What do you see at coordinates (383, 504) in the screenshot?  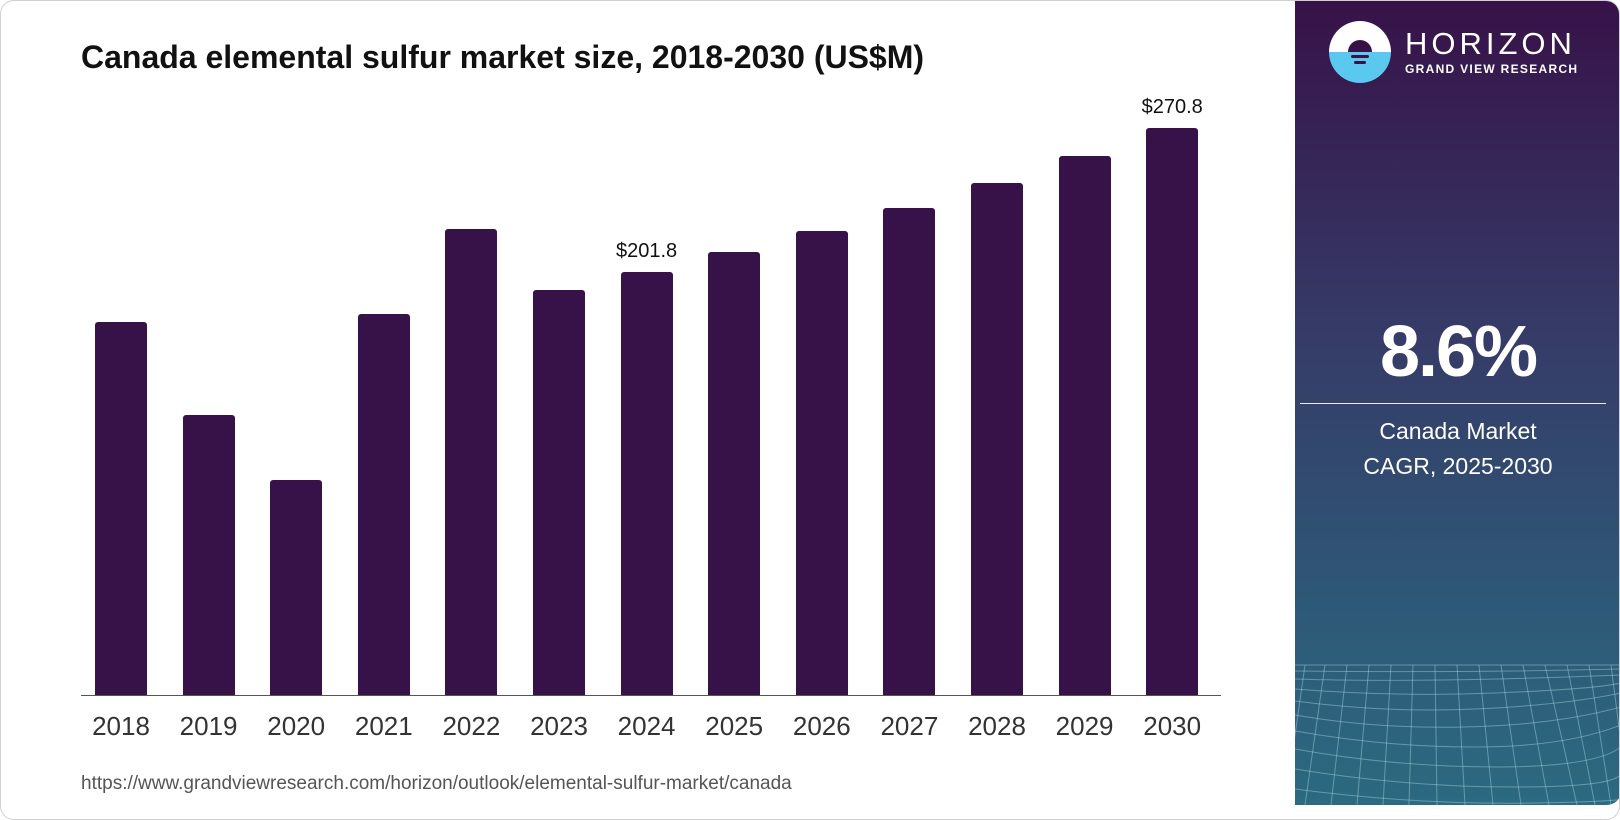 I see `bar-2021` at bounding box center [383, 504].